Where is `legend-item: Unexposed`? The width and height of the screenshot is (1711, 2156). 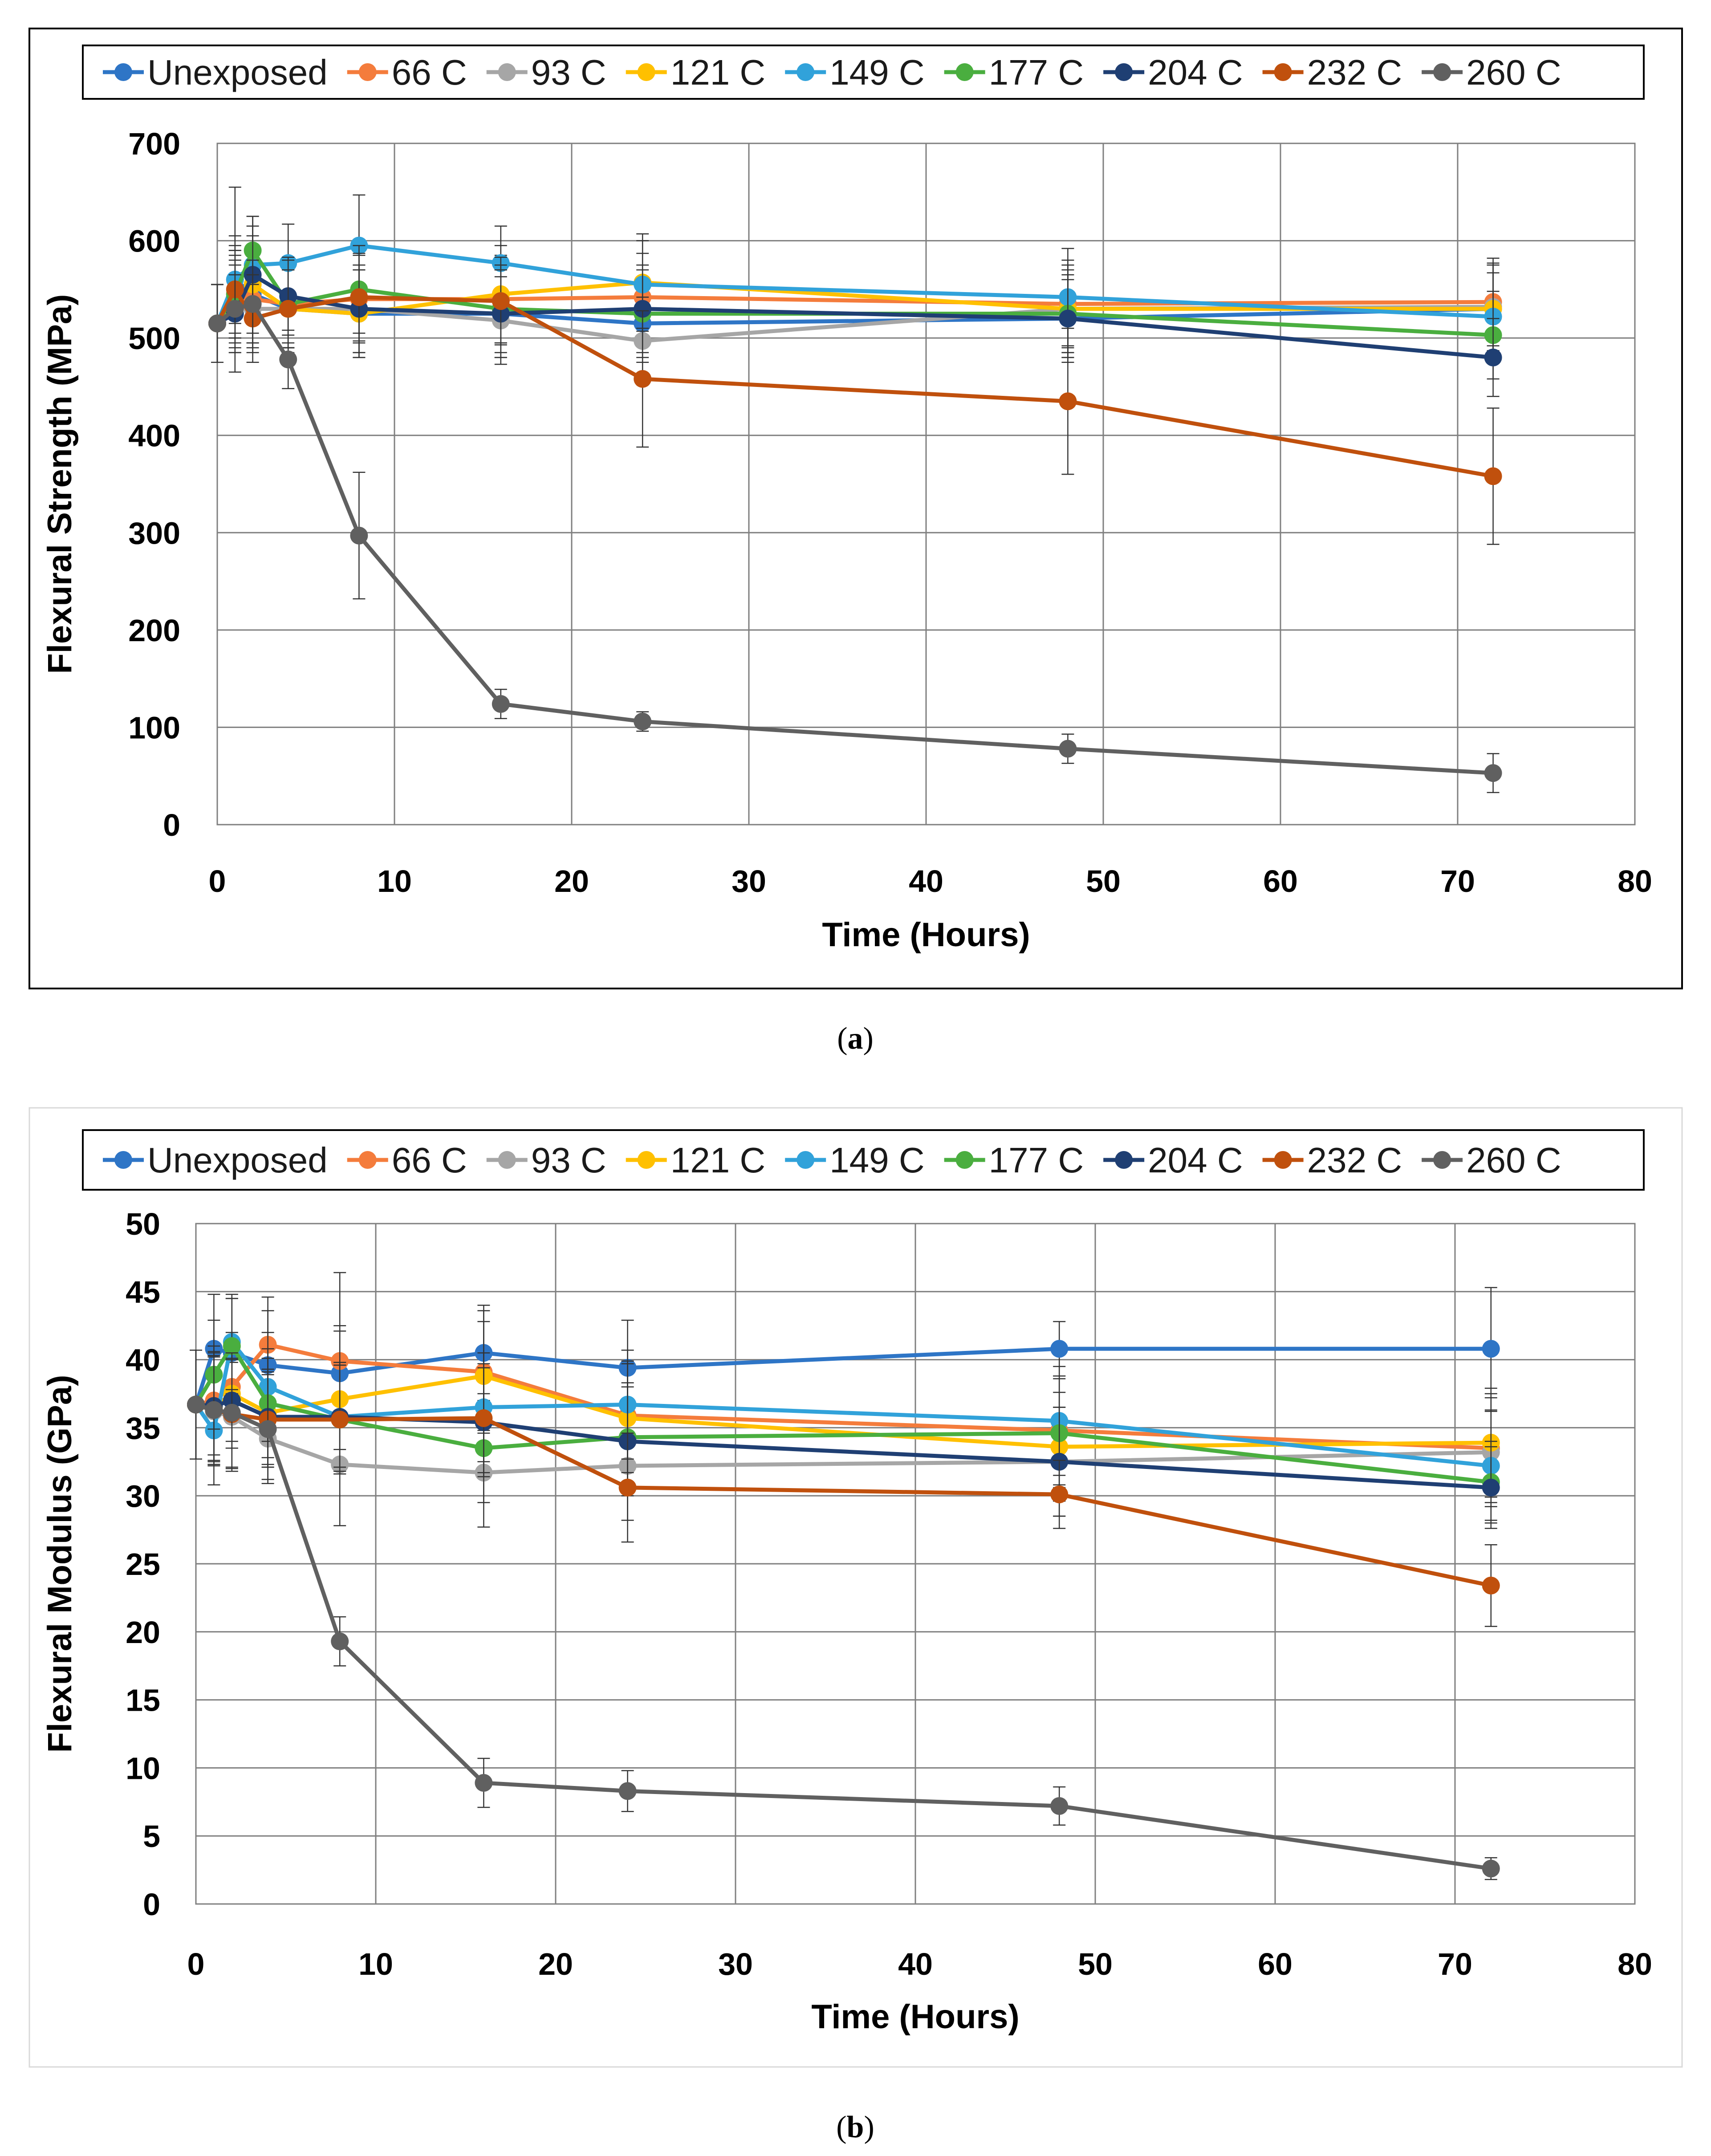
legend-item: Unexposed is located at coordinates (215, 1160).